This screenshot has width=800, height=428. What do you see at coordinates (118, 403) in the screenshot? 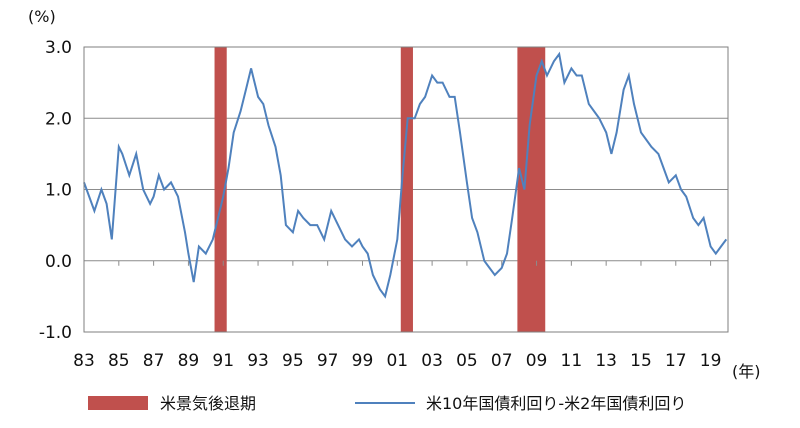
I see `legend-recession-swatch` at bounding box center [118, 403].